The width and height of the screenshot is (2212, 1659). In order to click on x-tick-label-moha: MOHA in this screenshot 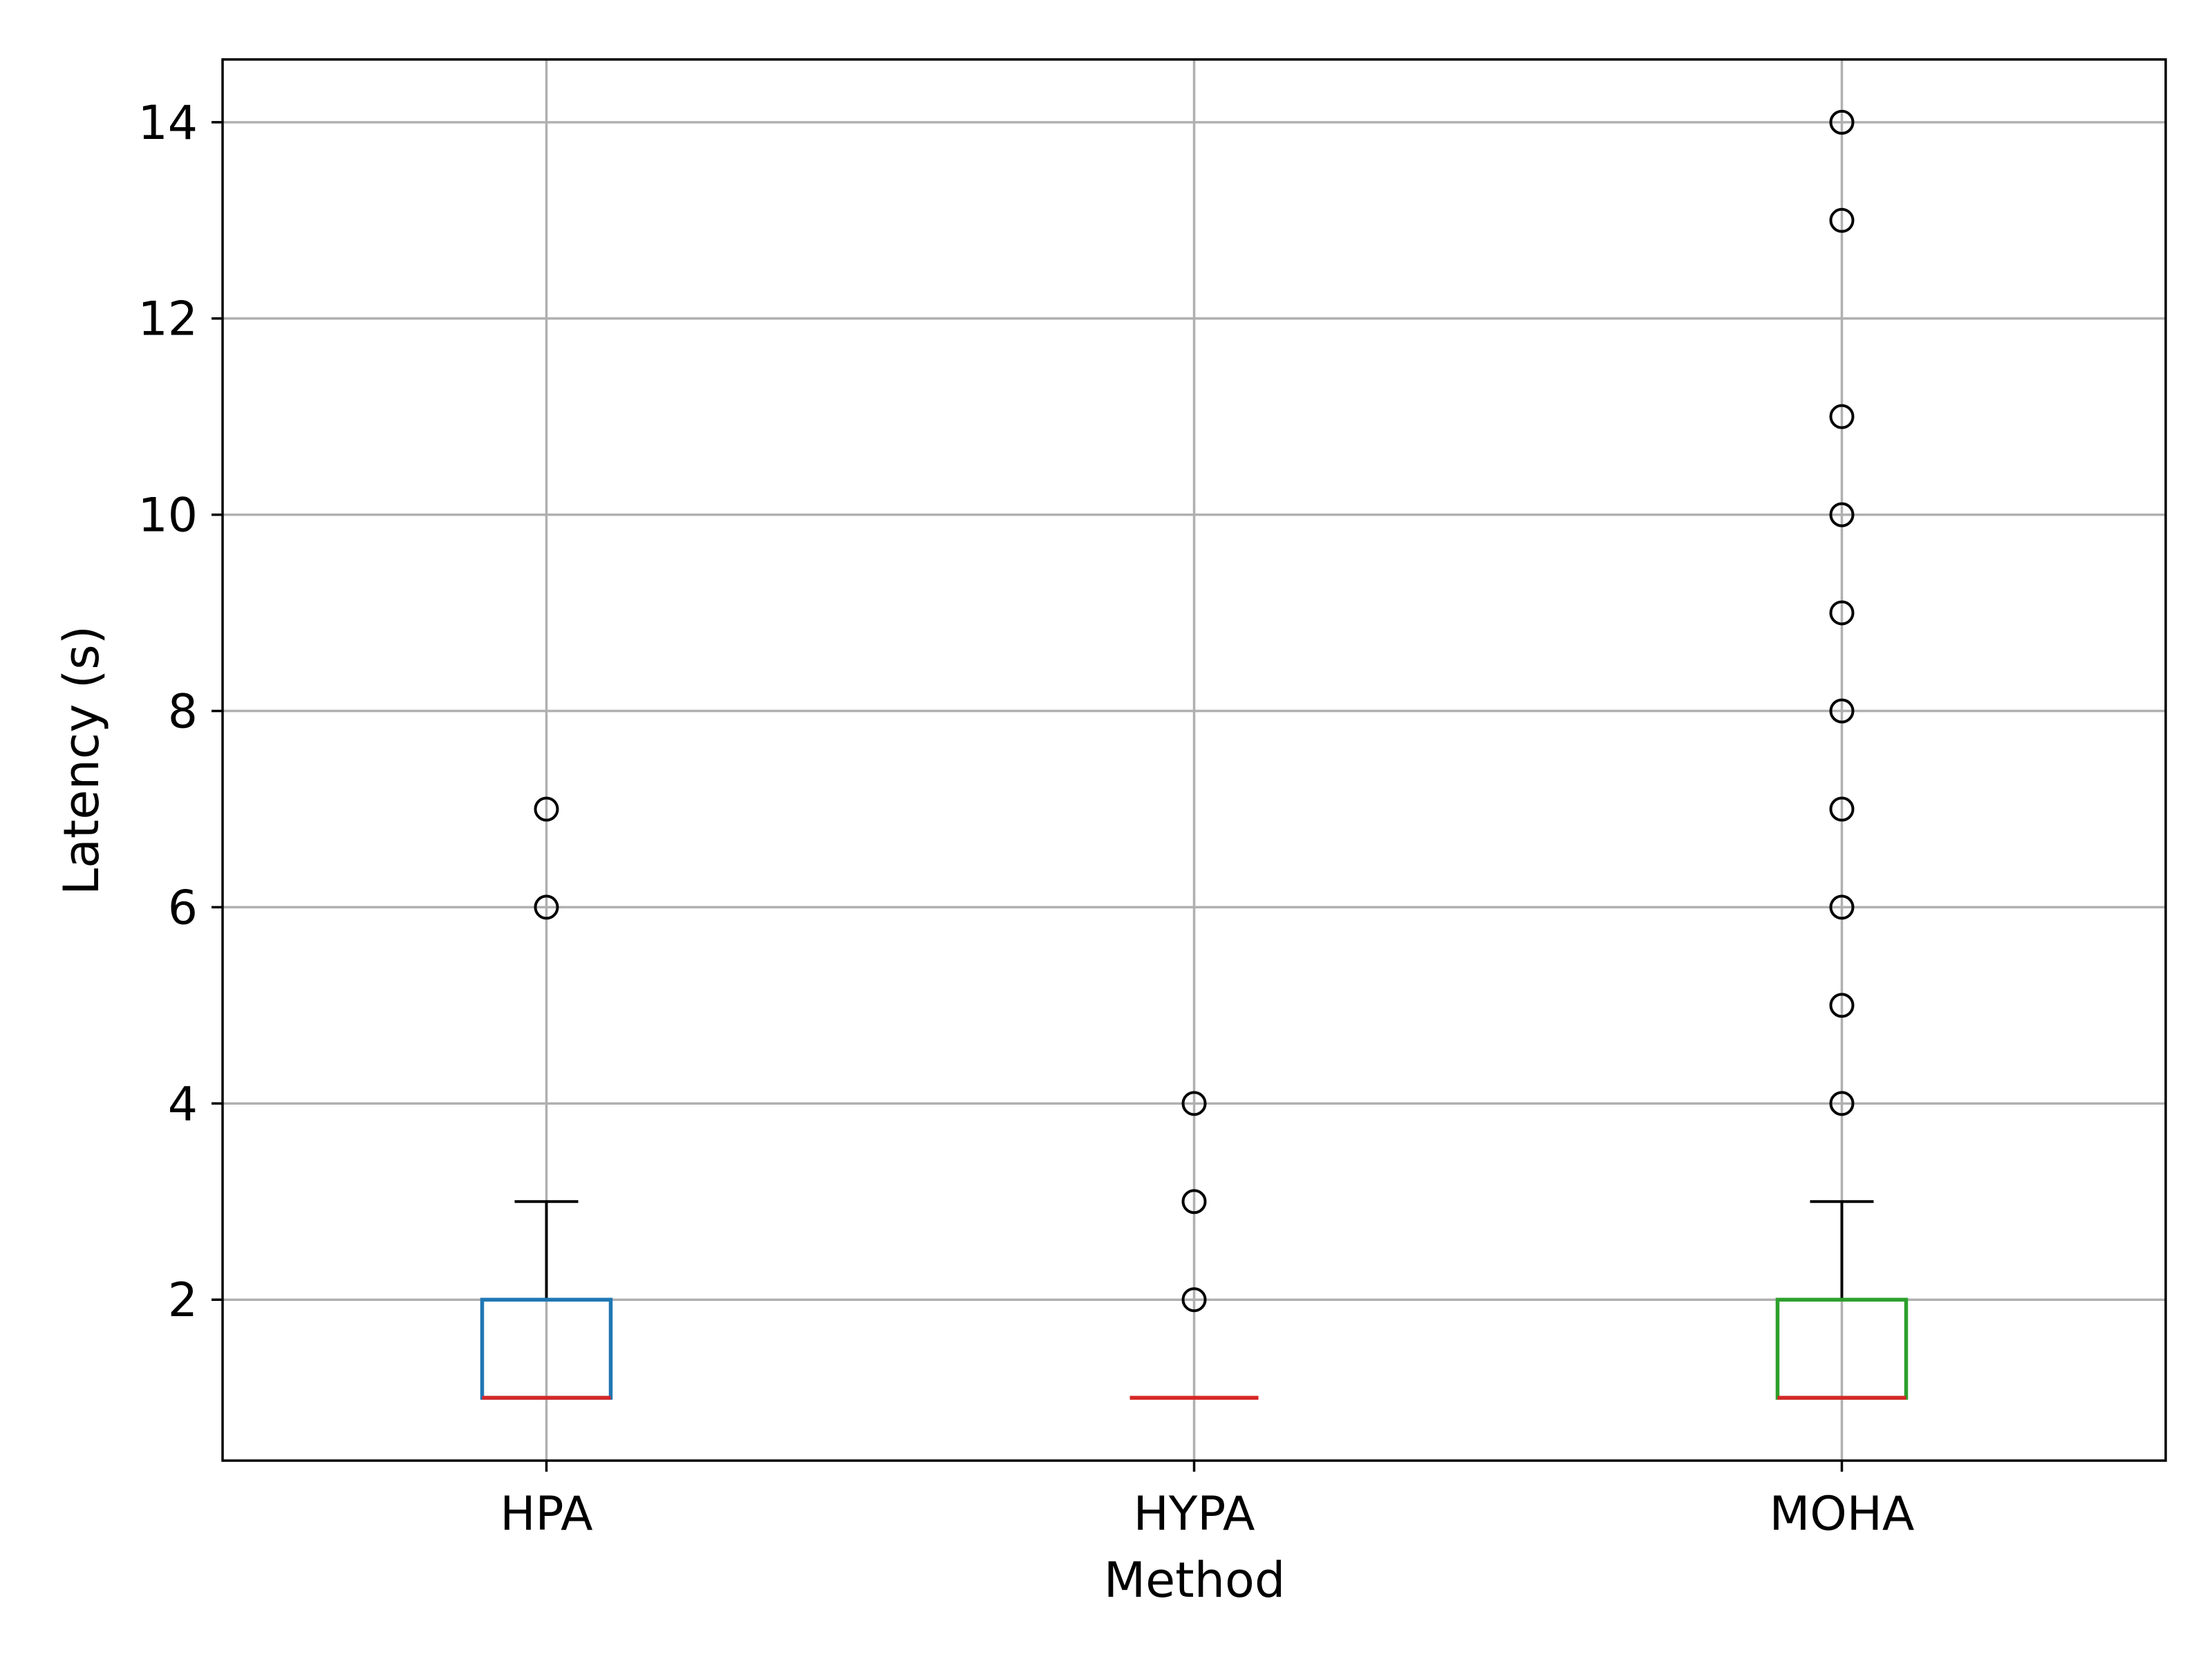, I will do `click(1843, 1514)`.